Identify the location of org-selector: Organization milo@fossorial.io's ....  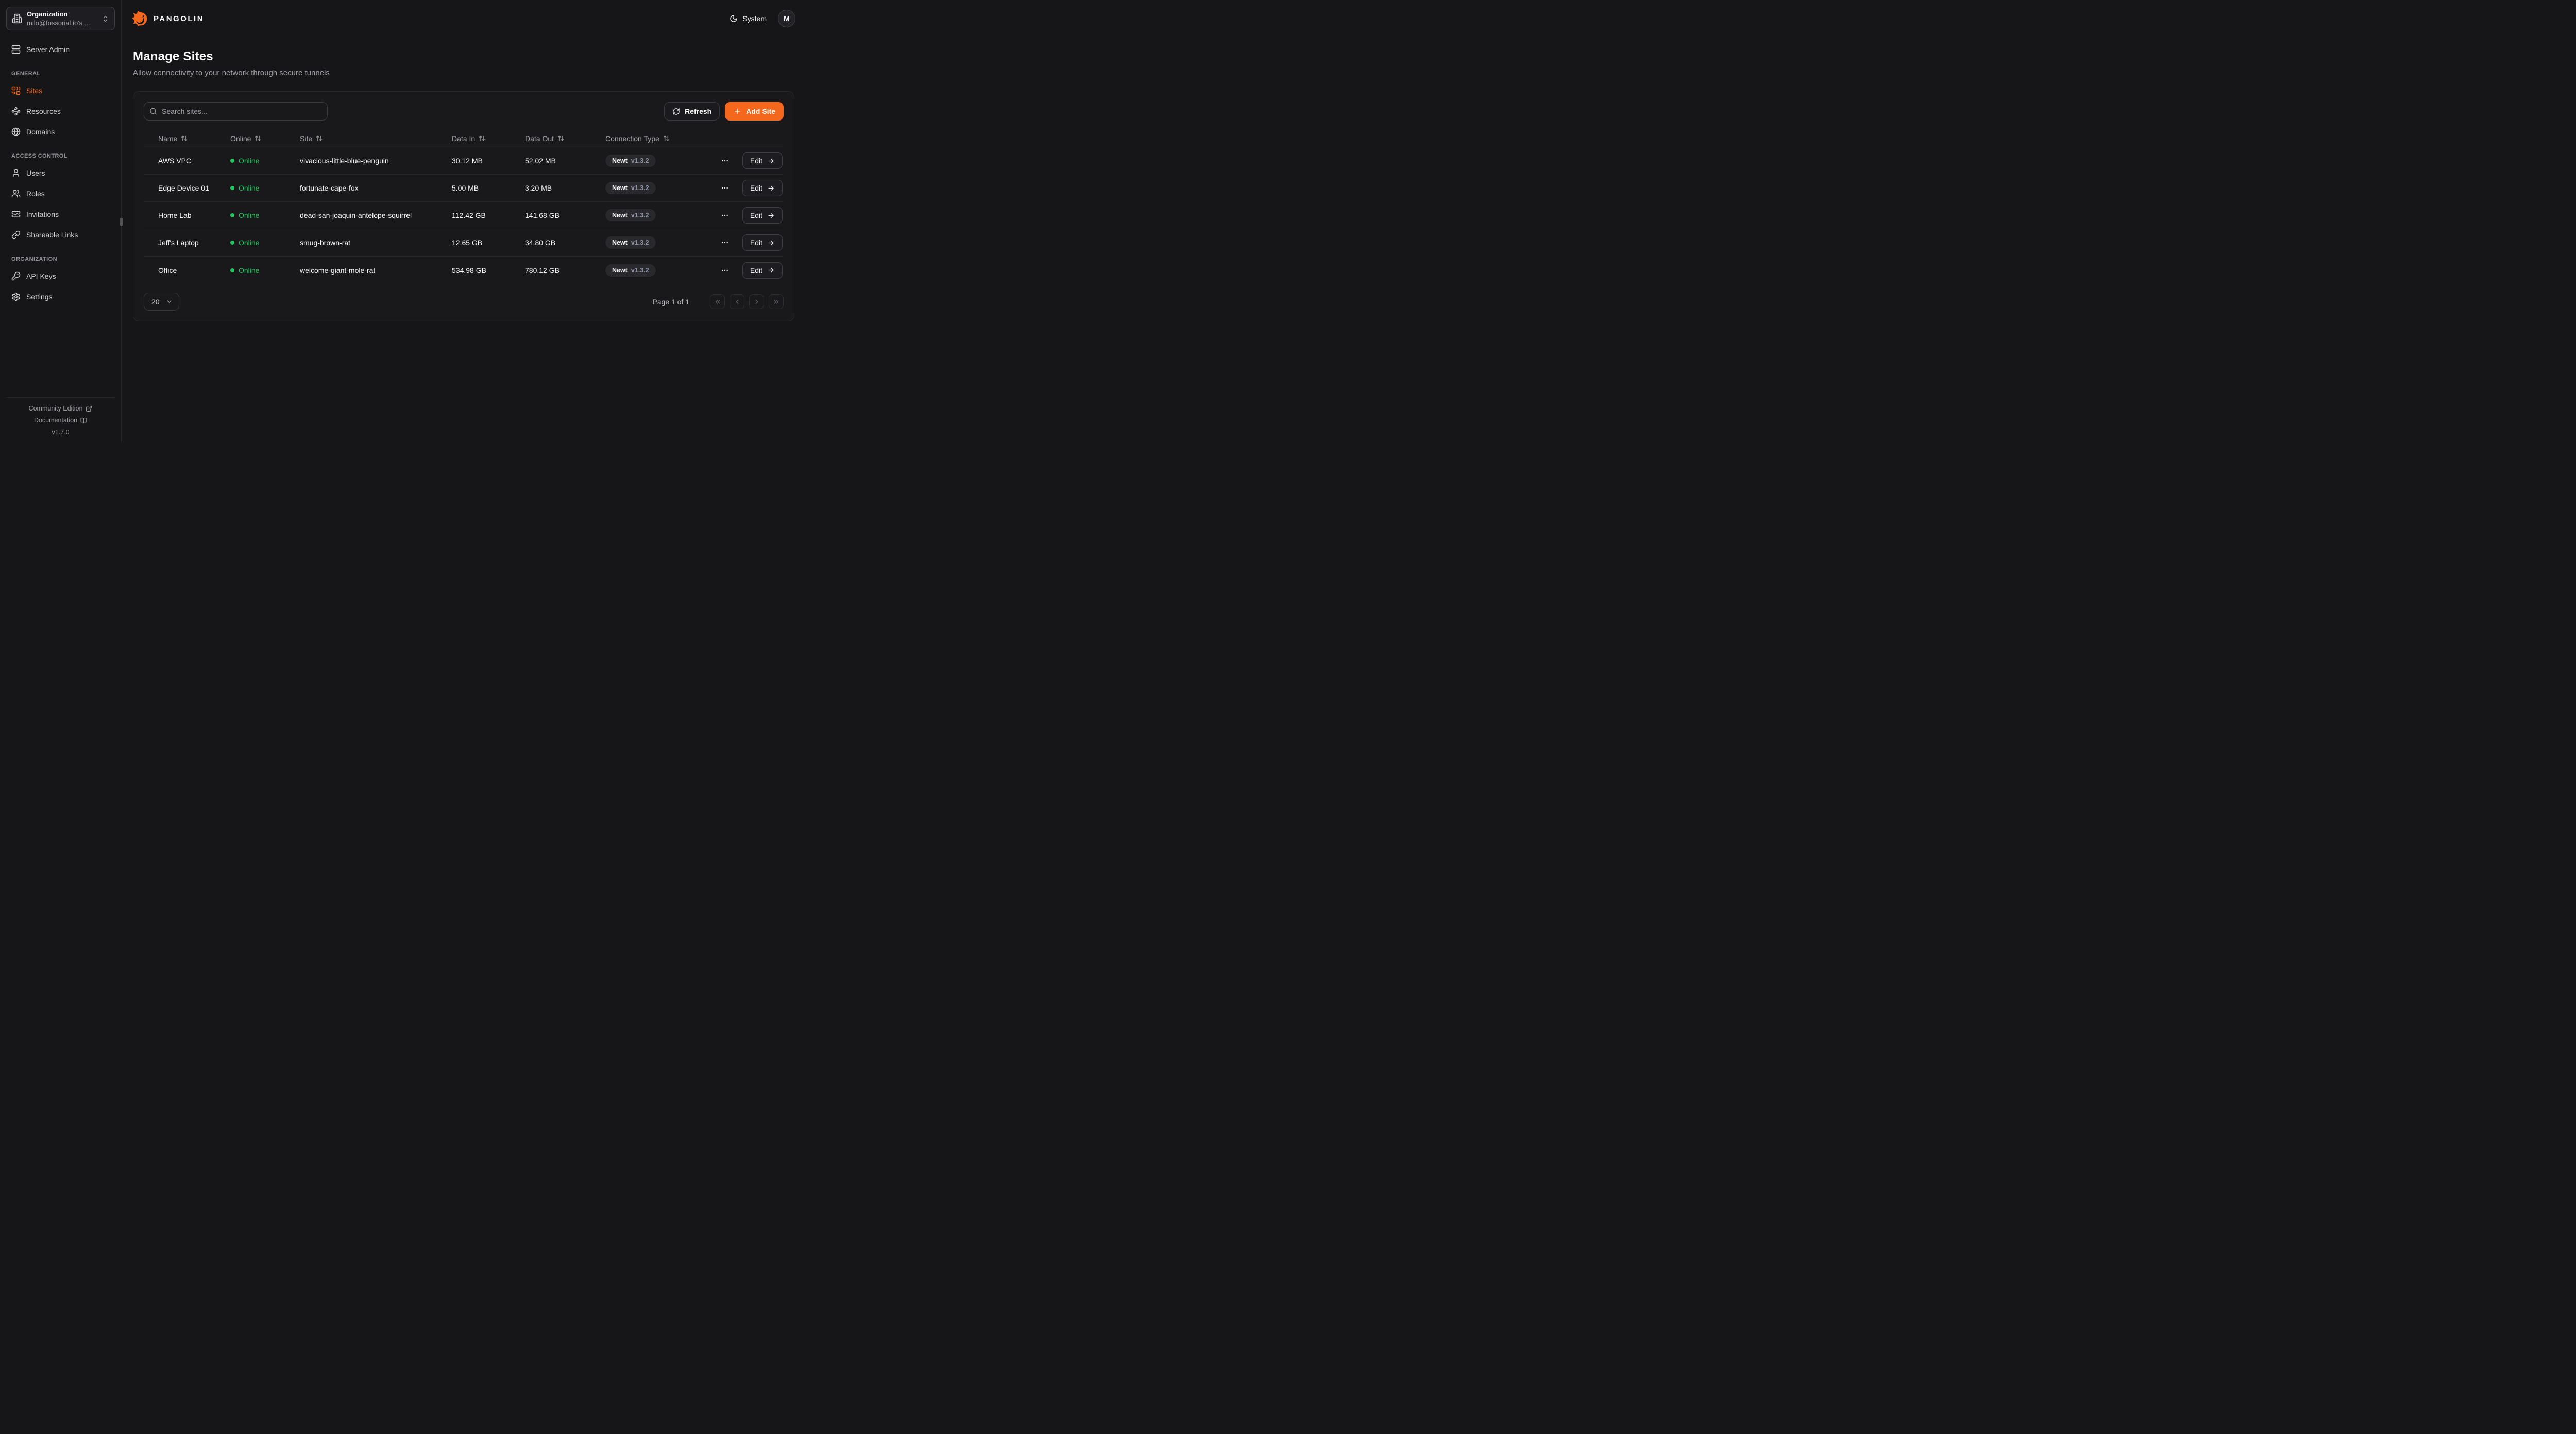
(60, 18).